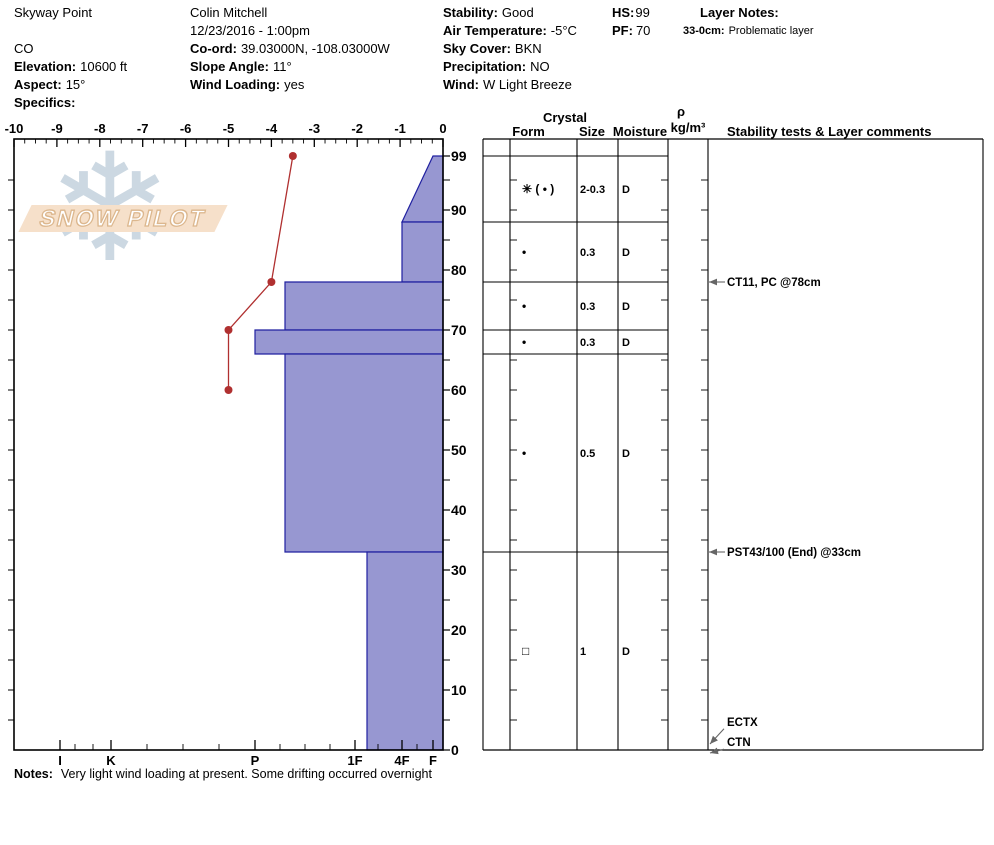 This screenshot has width=994, height=845. What do you see at coordinates (33, 774) in the screenshot?
I see `notes-label: Notes:` at bounding box center [33, 774].